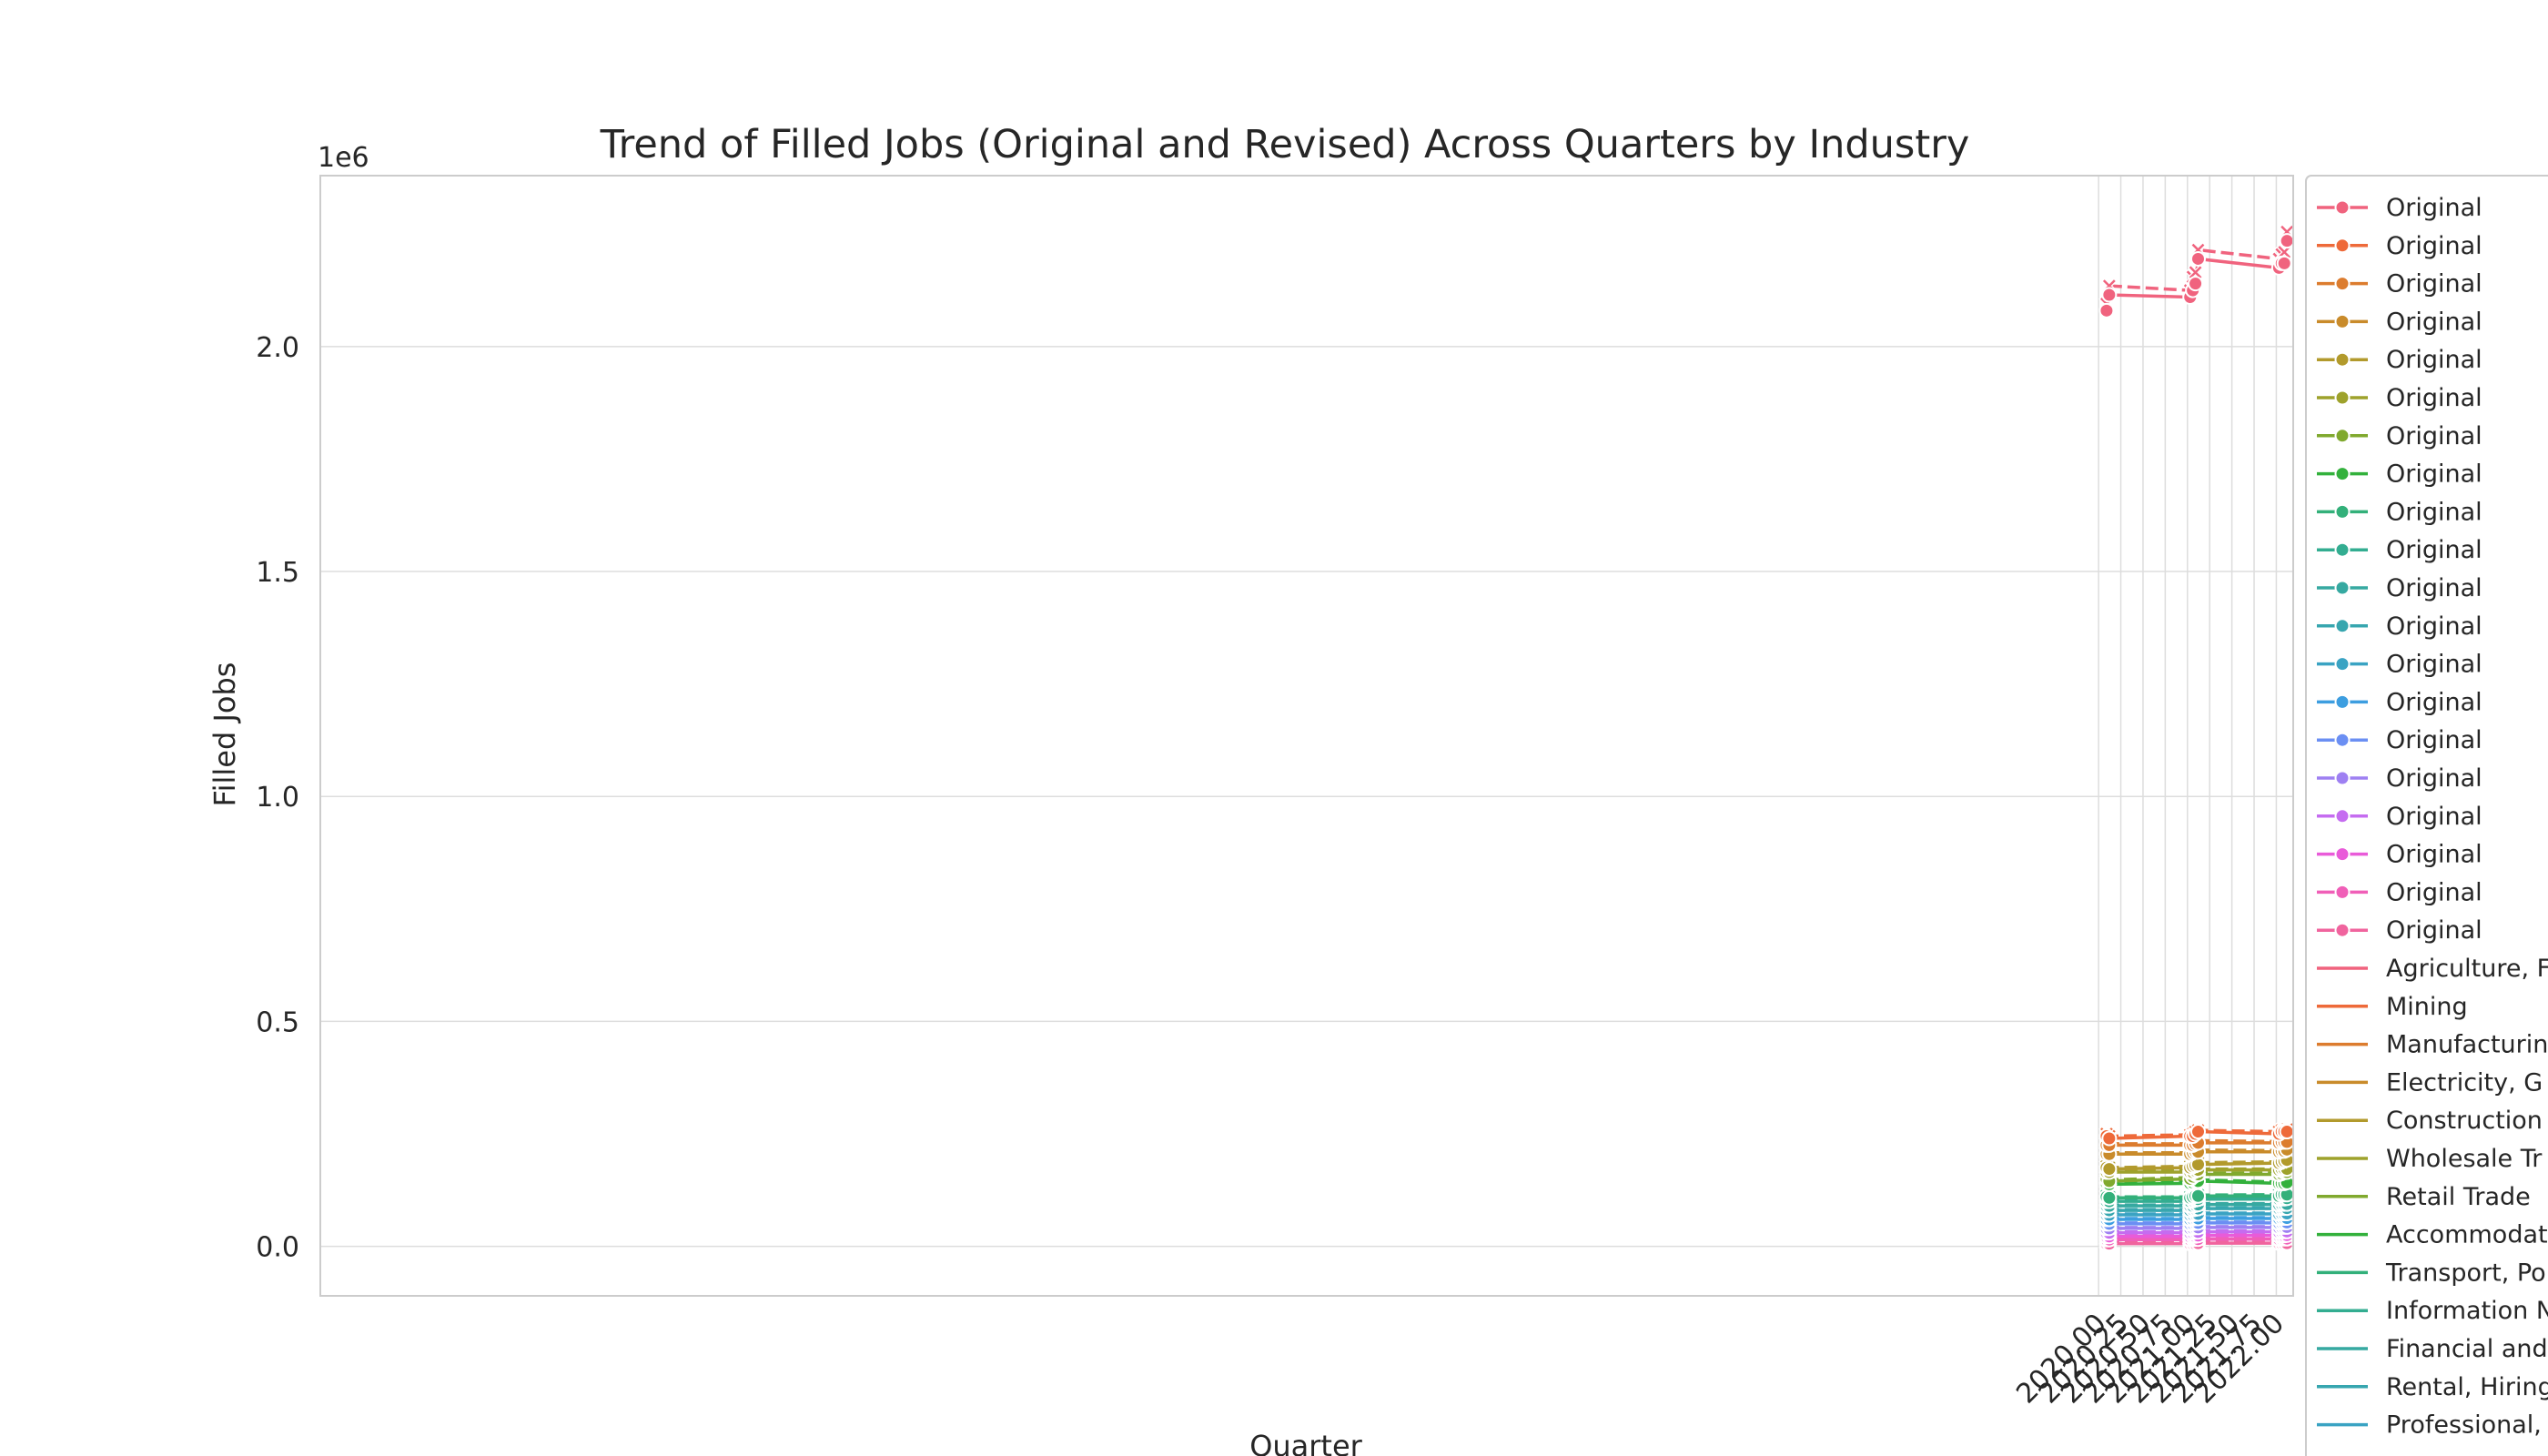 This screenshot has height=1456, width=2548. Describe the element at coordinates (2427, 1007) in the screenshot. I see `legend-label: Mining` at that location.